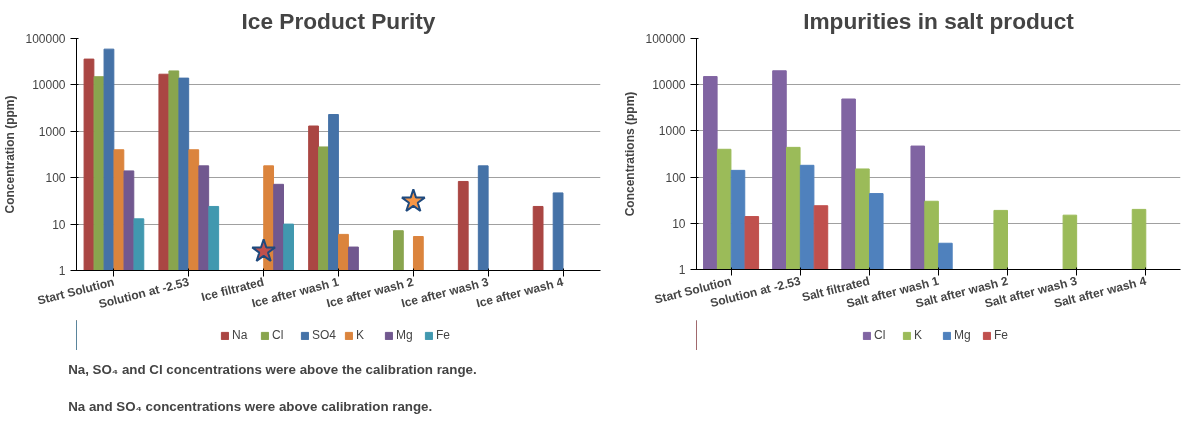 The height and width of the screenshot is (432, 1197). What do you see at coordinates (250, 407) in the screenshot?
I see `text: Na and SO₄ concentrations were above calibration range.` at bounding box center [250, 407].